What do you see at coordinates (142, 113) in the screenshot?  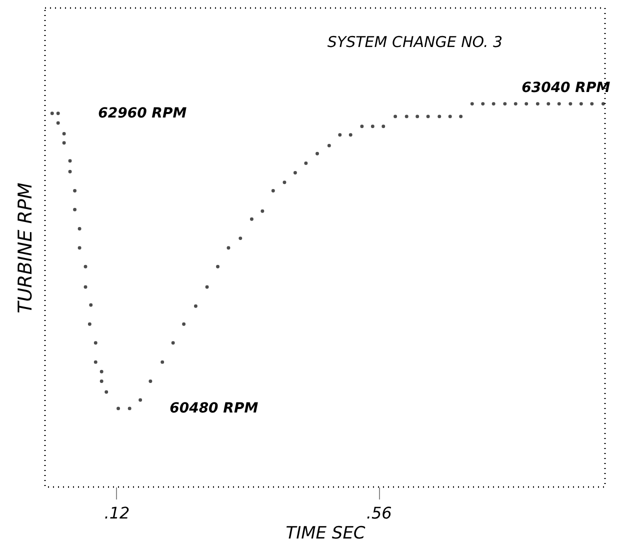 I see `annotation: 62960 RPM` at bounding box center [142, 113].